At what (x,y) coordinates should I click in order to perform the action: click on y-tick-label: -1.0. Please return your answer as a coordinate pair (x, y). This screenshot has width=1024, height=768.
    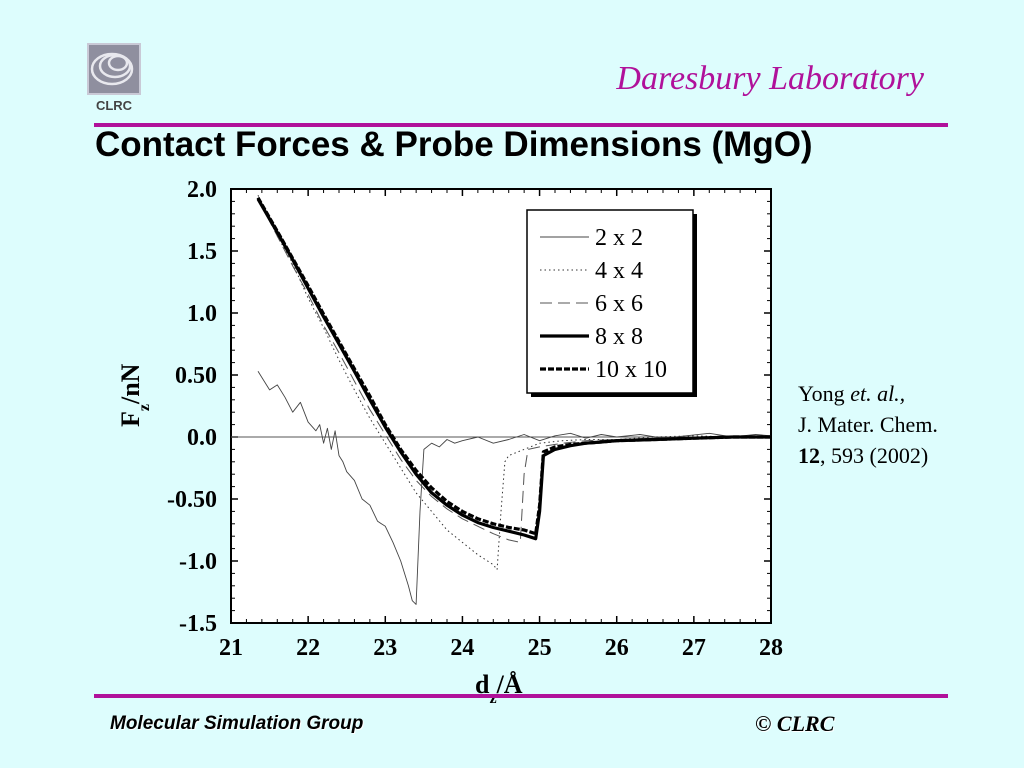
    Looking at the image, I should click on (198, 562).